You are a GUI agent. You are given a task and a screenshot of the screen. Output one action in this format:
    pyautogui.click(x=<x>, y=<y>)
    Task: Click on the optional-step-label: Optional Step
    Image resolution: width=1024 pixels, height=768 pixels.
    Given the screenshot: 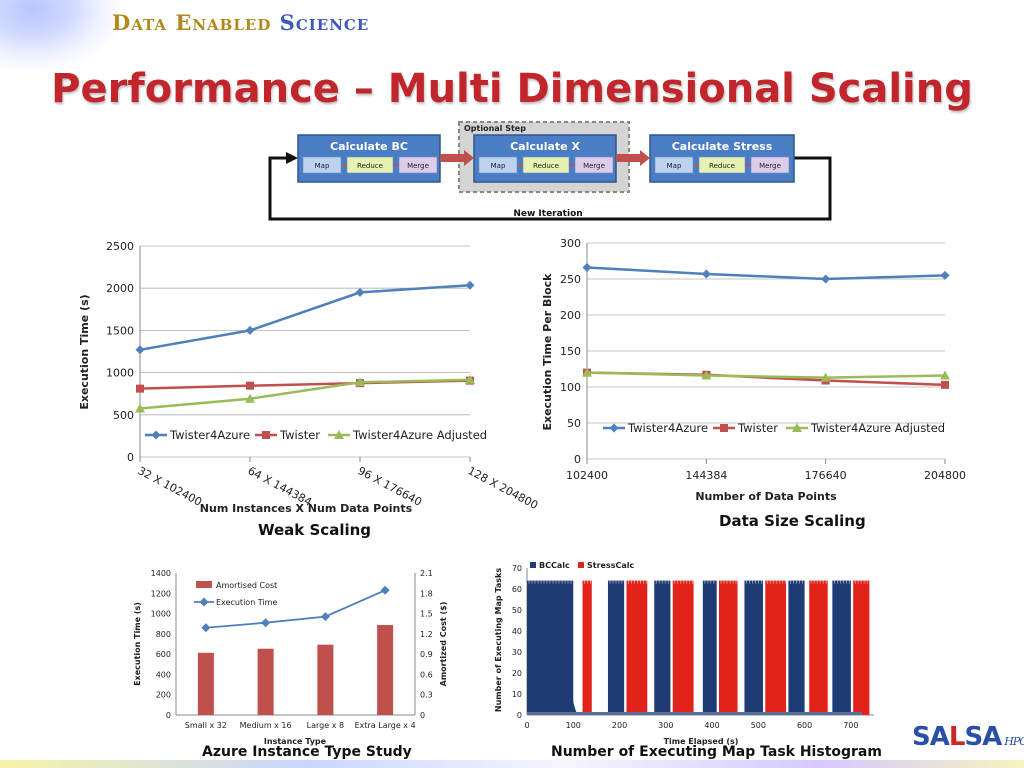 What is the action you would take?
    pyautogui.click(x=495, y=128)
    